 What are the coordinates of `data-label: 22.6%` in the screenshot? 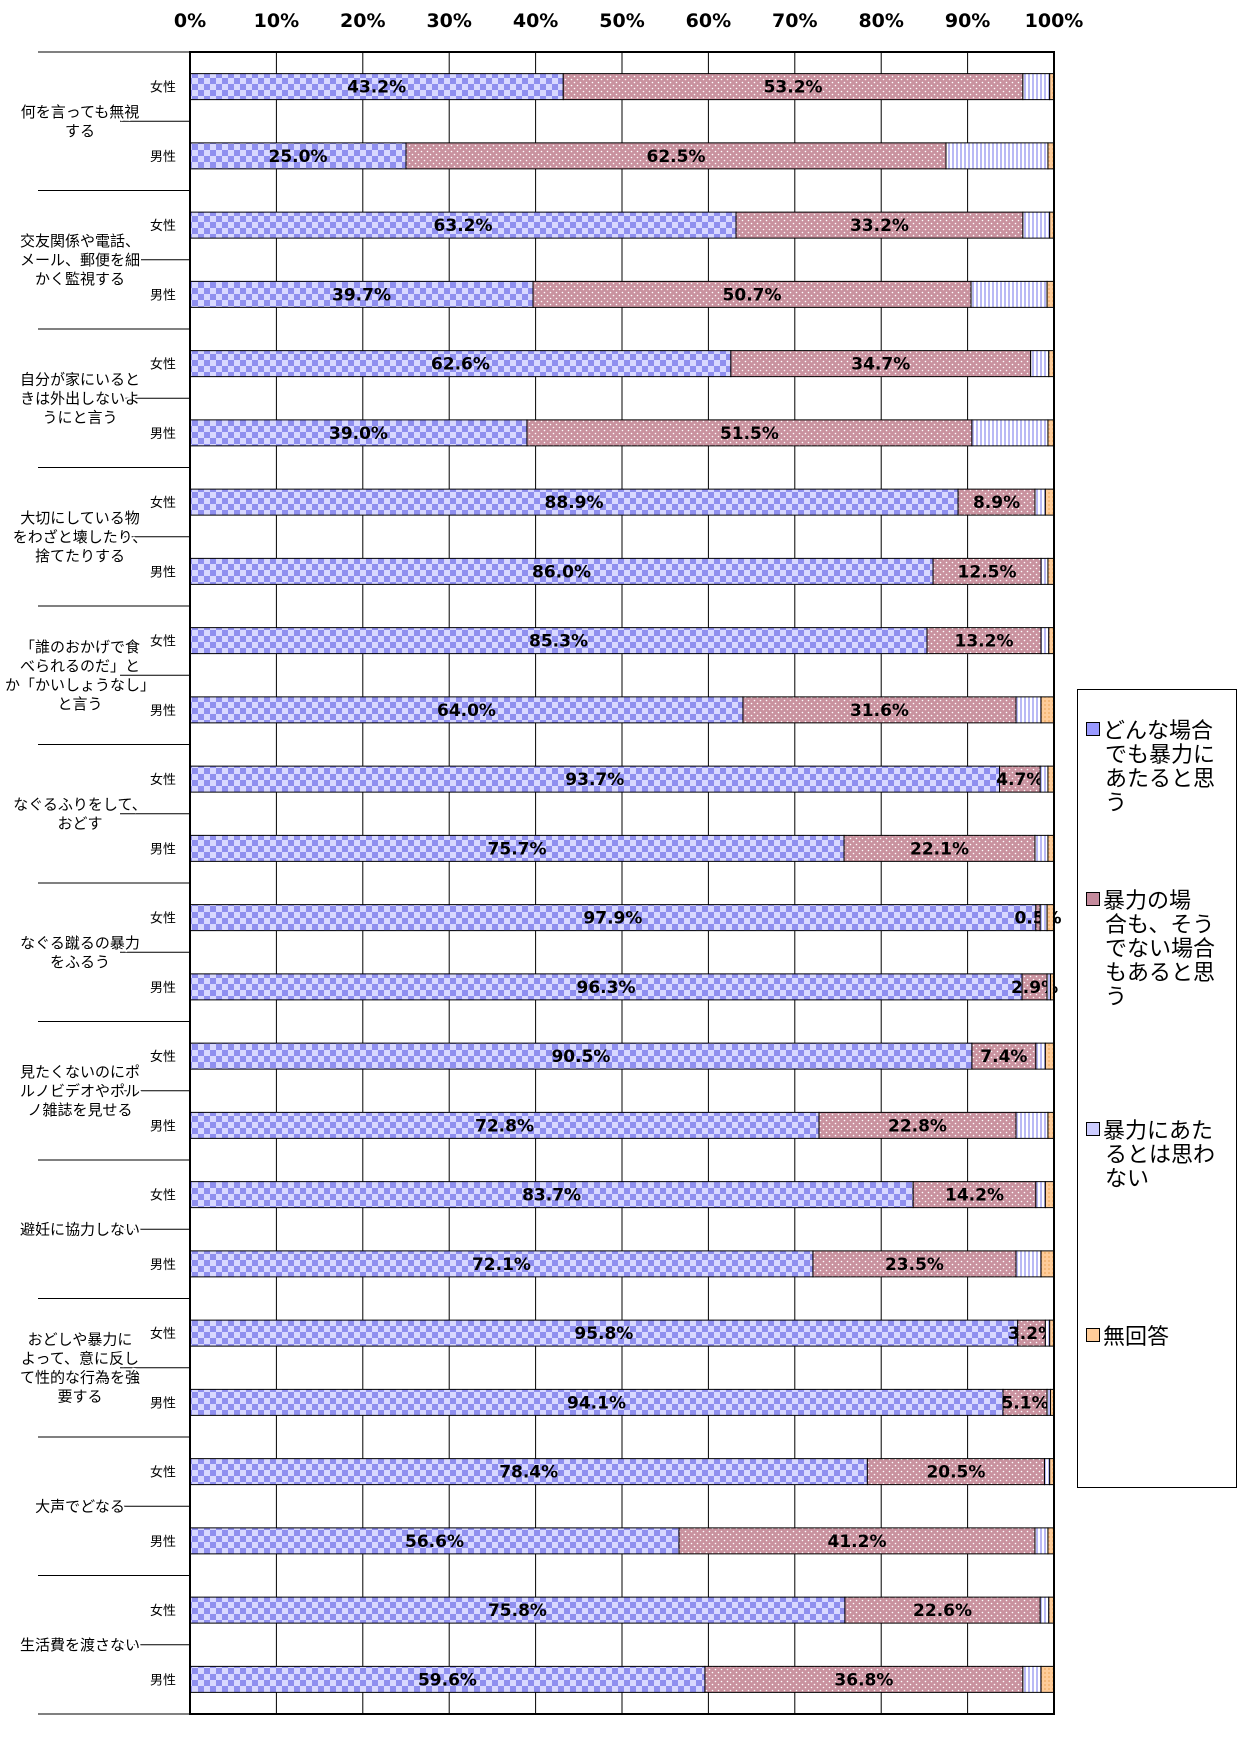 It's located at (942, 1611).